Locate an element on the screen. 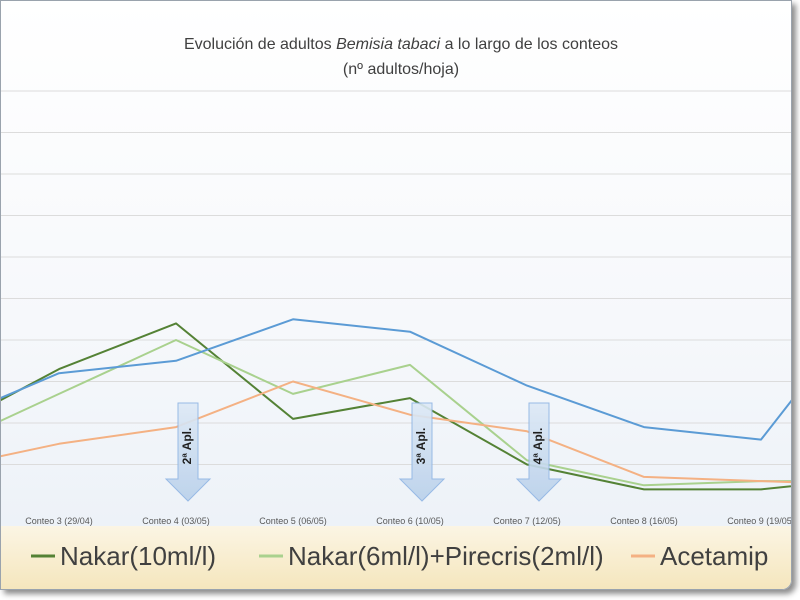  x-tick-label: Conteo 3 (29/04) is located at coordinates (59, 521).